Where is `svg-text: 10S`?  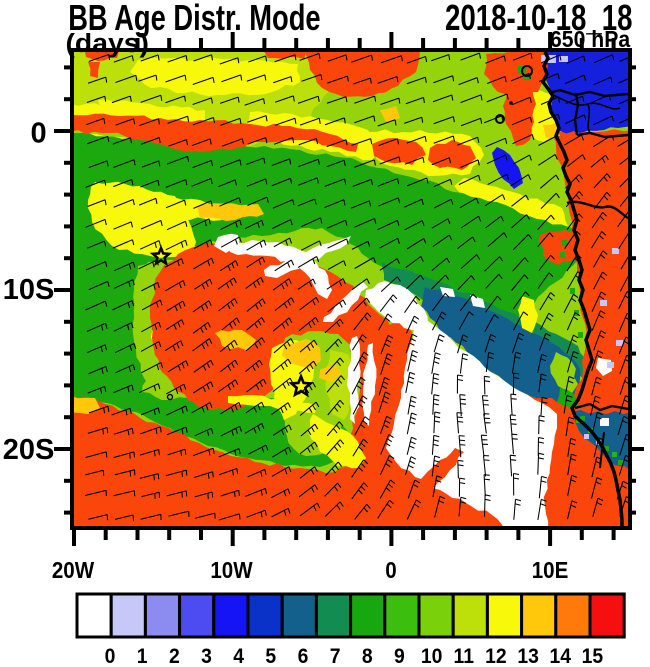
svg-text: 10S is located at coordinates (29, 290).